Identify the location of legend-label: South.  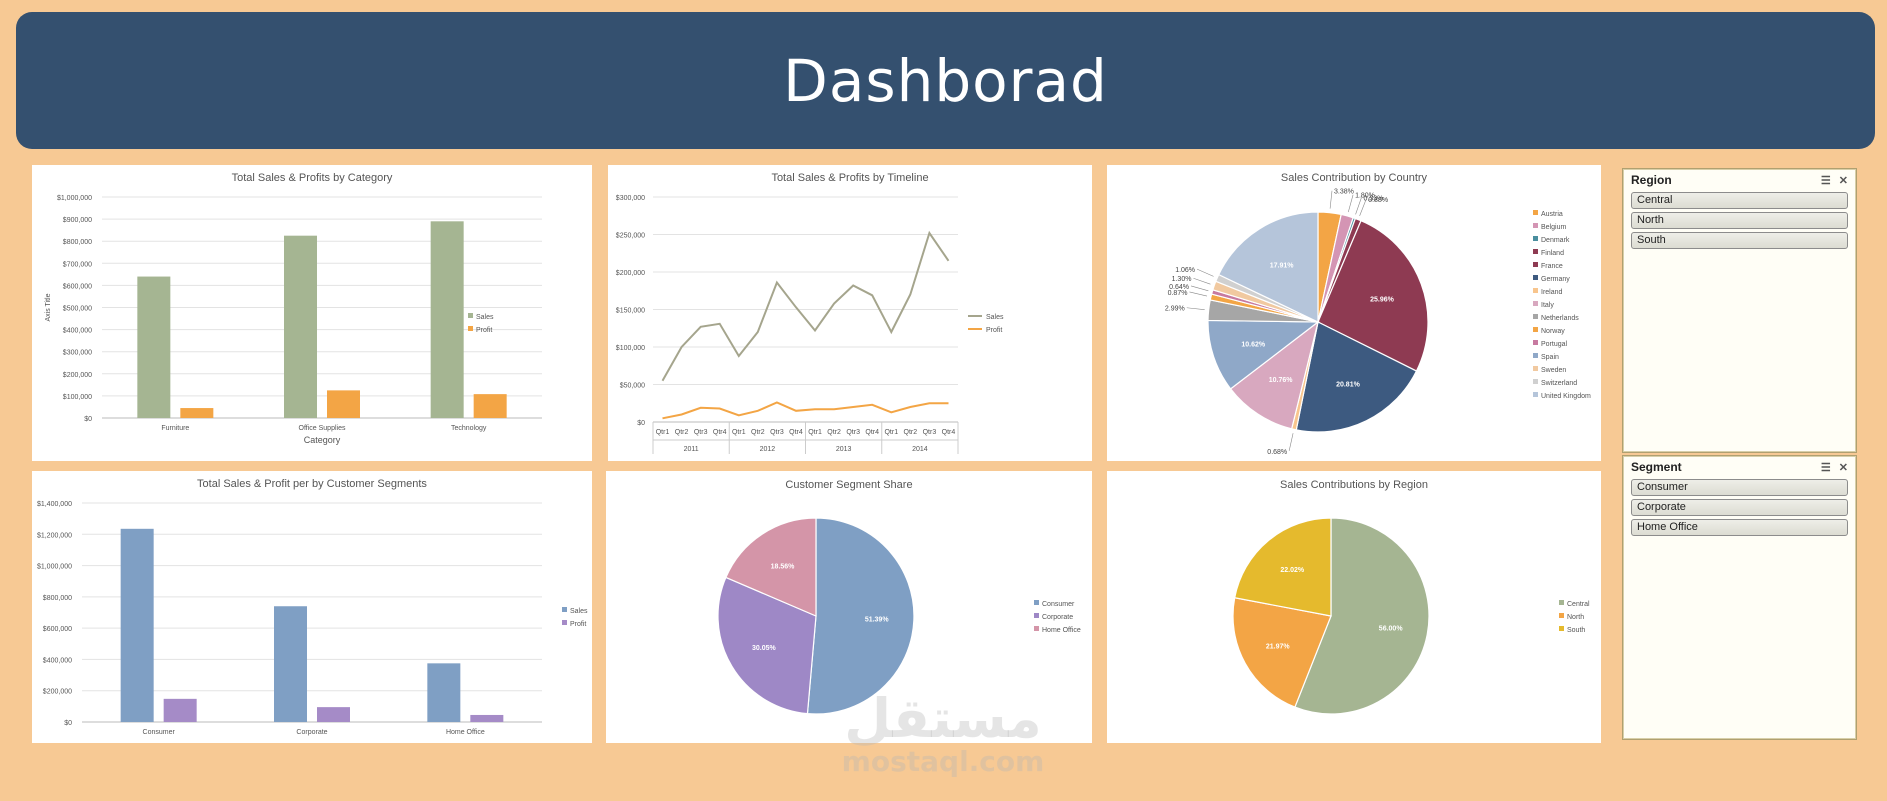
(1576, 630).